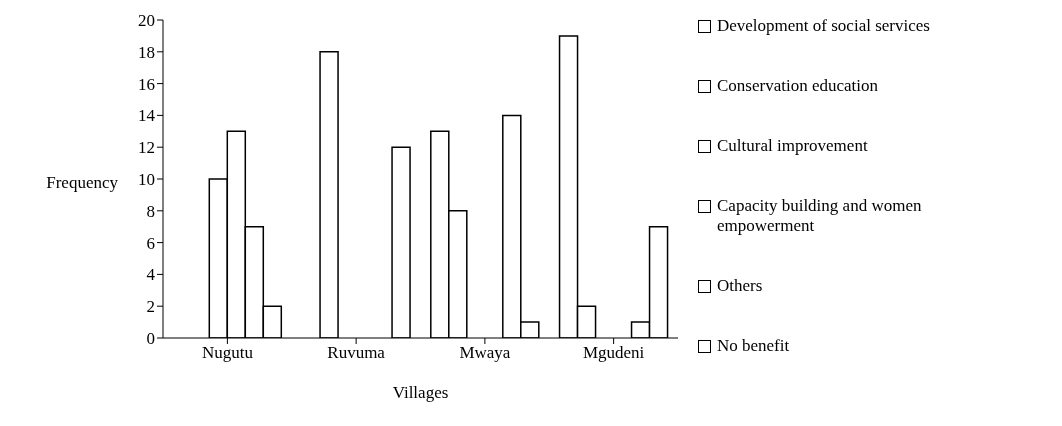 This screenshot has height=426, width=1062. Describe the element at coordinates (613, 353) in the screenshot. I see `x-tick-label: Mgudeni` at that location.